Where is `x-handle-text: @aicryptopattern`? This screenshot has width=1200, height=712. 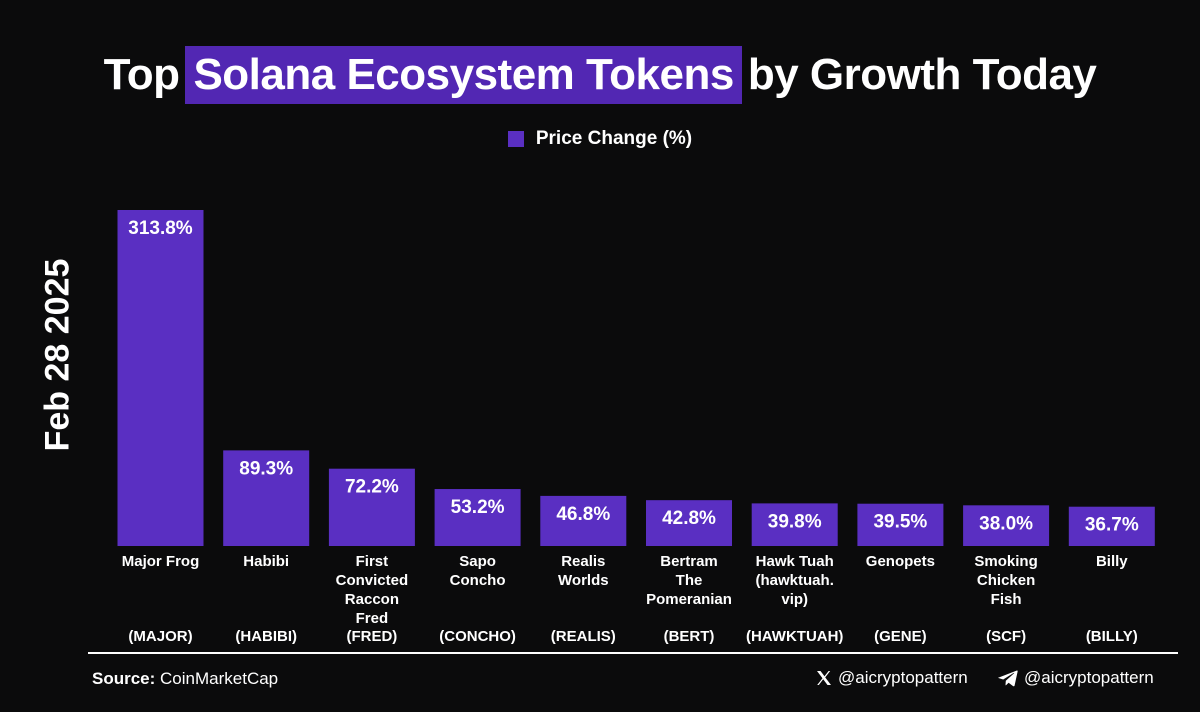
x-handle-text: @aicryptopattern is located at coordinates (903, 677).